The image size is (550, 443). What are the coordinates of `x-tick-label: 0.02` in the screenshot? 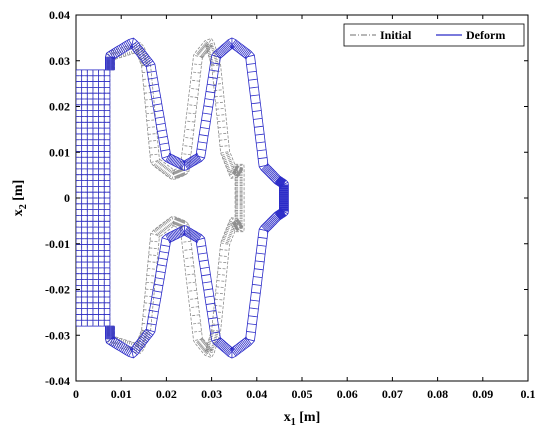 It's located at (166, 394).